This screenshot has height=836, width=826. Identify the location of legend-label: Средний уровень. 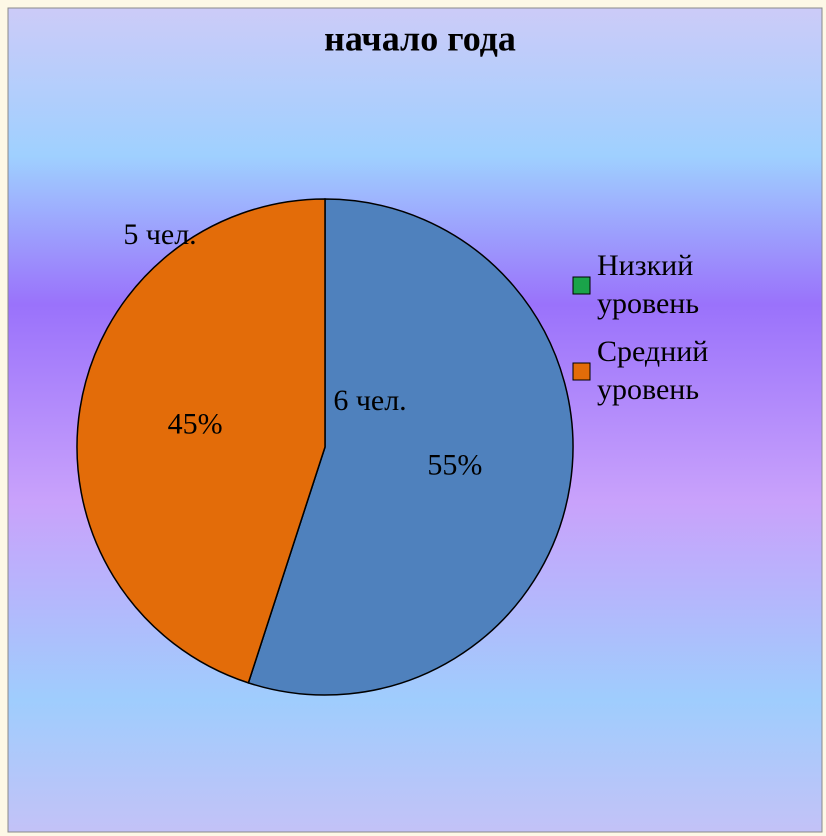
(656, 370).